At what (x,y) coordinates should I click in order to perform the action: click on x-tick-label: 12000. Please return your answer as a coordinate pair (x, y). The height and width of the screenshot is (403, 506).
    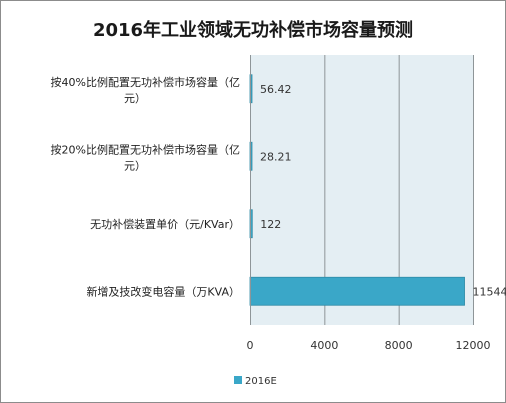
    Looking at the image, I should click on (473, 345).